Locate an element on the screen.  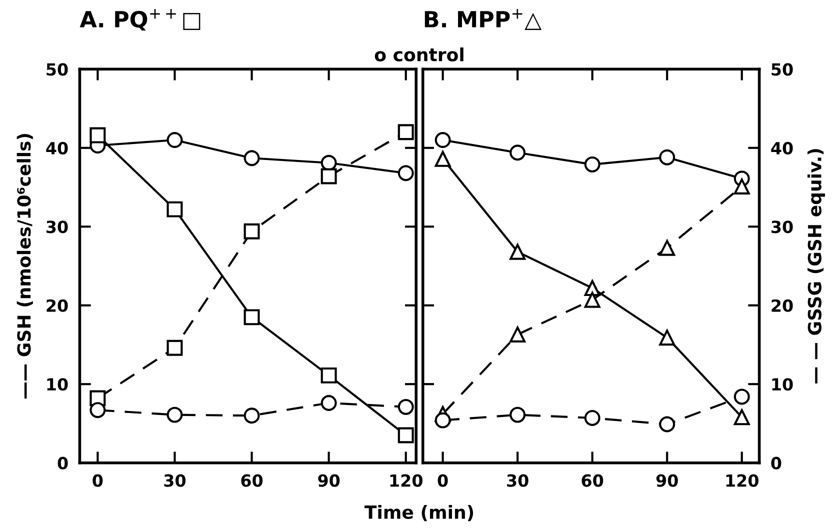
y-tick-label: 10 is located at coordinates (57, 384).